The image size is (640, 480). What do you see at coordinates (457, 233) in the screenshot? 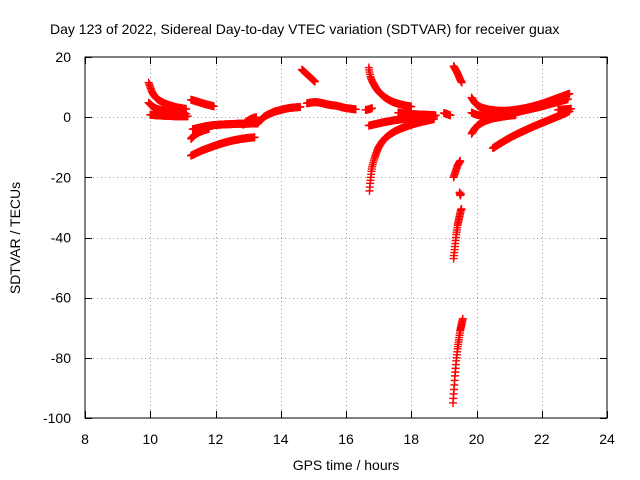
I see `series-arc-v` at bounding box center [457, 233].